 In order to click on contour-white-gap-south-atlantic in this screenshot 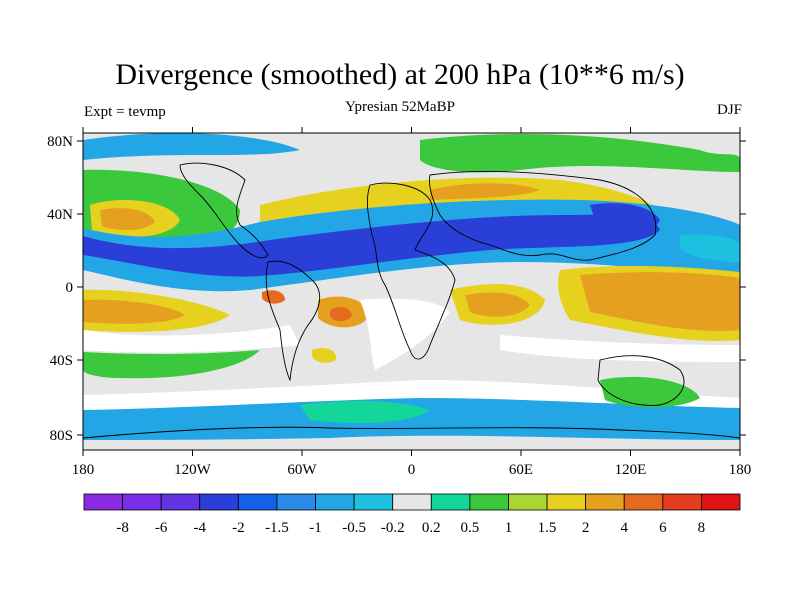, I will do `click(405, 334)`.